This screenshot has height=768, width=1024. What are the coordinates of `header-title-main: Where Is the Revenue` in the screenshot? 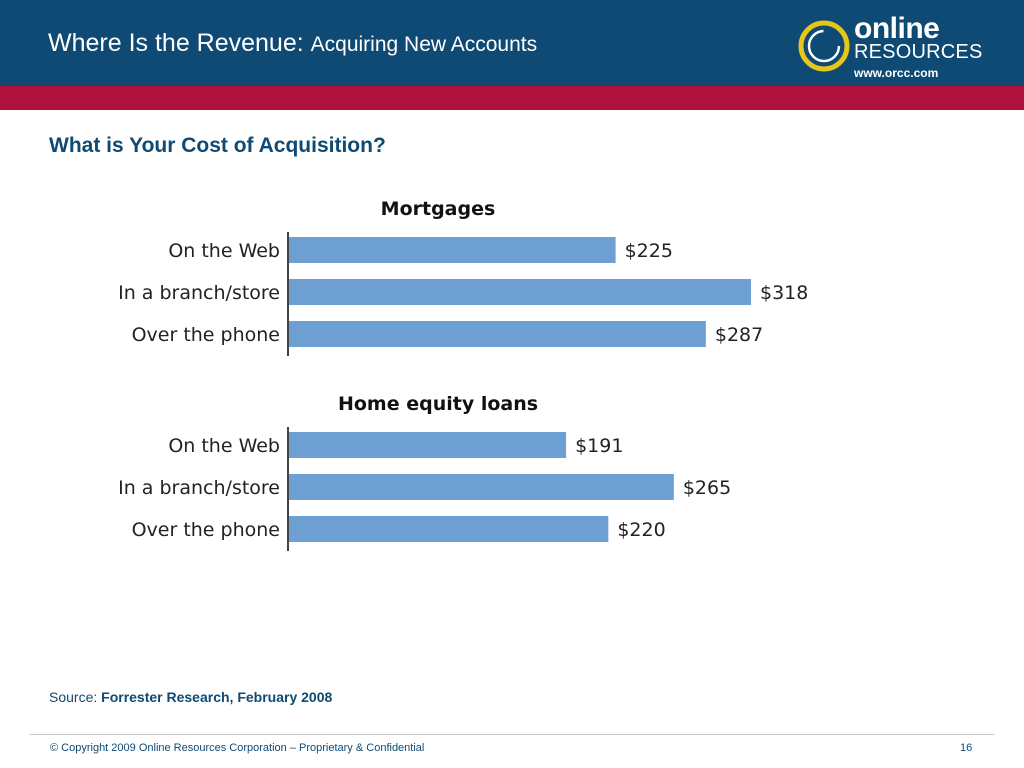 It's located at (172, 43).